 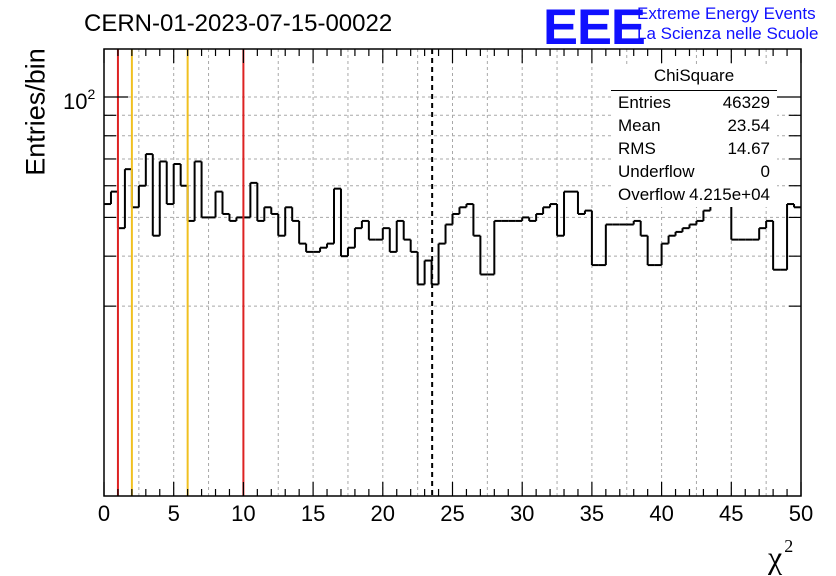 What do you see at coordinates (637, 148) in the screenshot?
I see `stats-key: RMS` at bounding box center [637, 148].